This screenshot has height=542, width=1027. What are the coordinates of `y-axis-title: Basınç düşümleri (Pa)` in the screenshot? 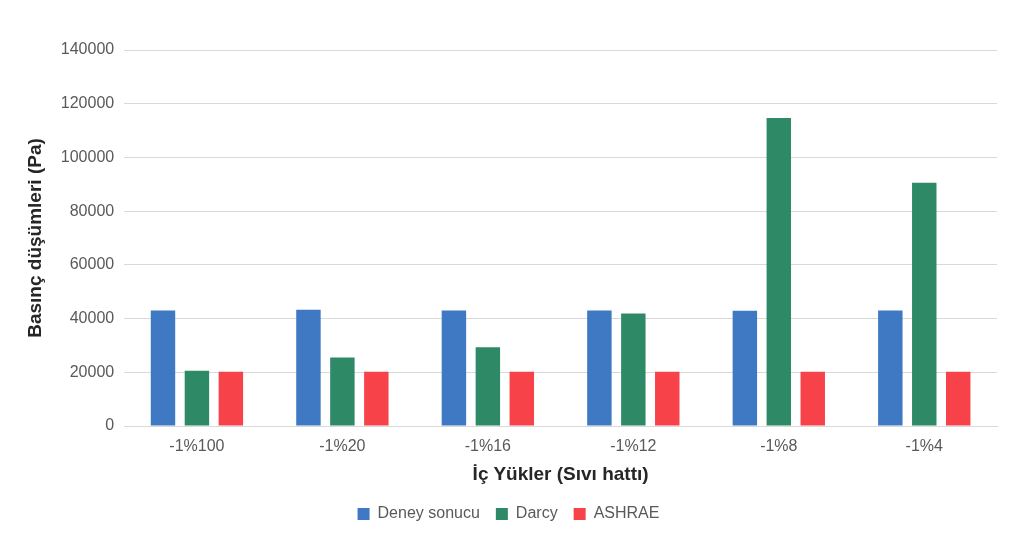 It's located at (34, 238).